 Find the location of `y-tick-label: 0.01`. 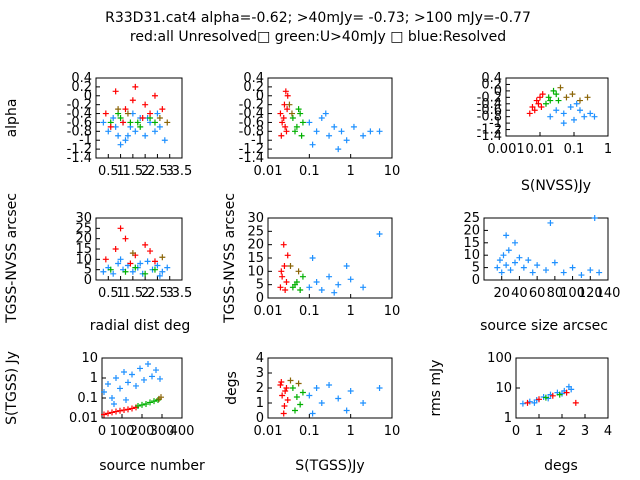

y-tick-label: 0.01 is located at coordinates (83, 418).